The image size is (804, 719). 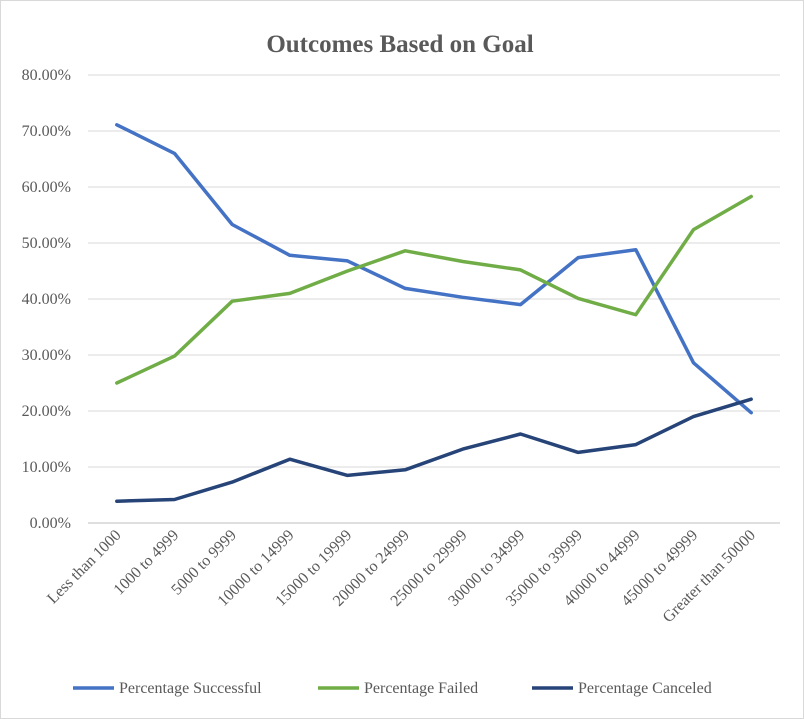 I want to click on legend-label: Percentage Canceled, so click(x=645, y=688).